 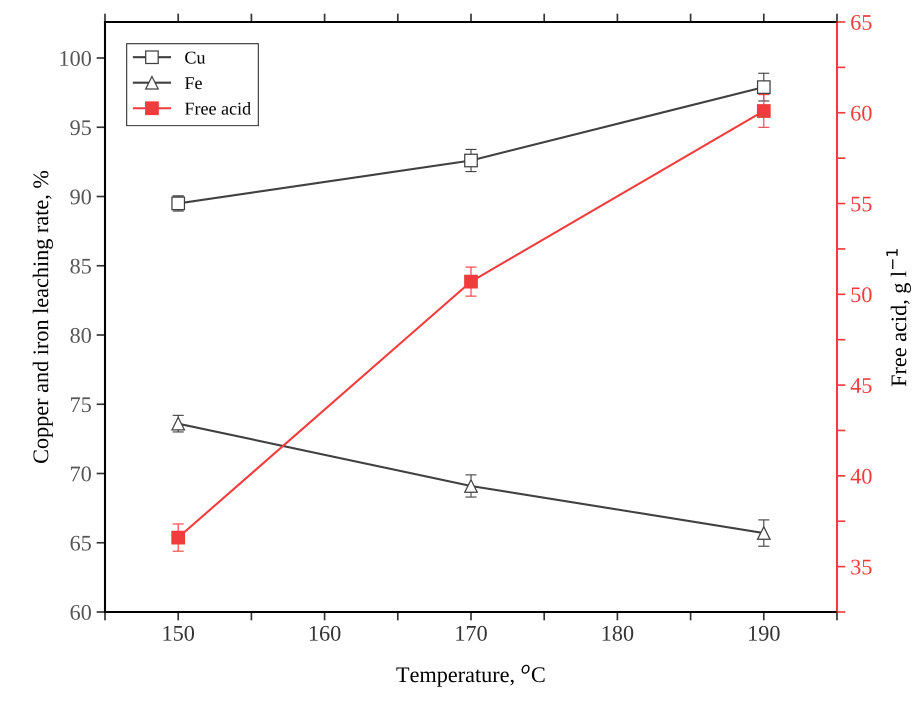 What do you see at coordinates (193, 83) in the screenshot?
I see `legend-label: Fe` at bounding box center [193, 83].